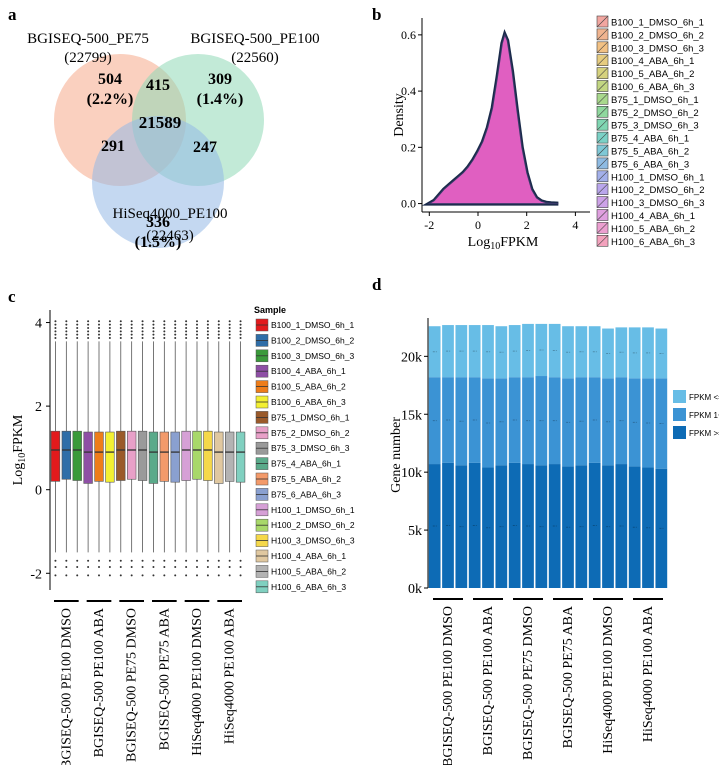  Describe the element at coordinates (197, 682) in the screenshot. I see `group-label: HiSeq4000 PE100 DMSO` at that location.